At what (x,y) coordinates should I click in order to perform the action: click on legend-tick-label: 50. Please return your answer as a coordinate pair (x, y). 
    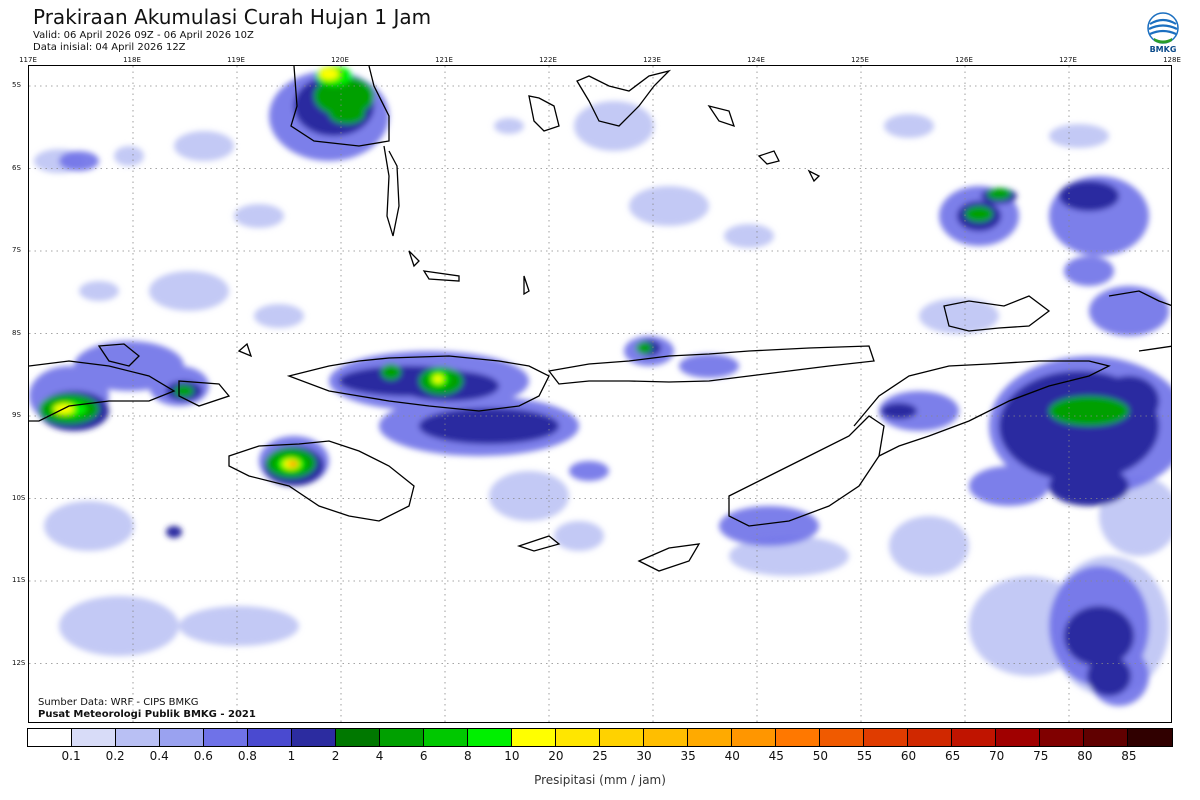
    Looking at the image, I should click on (820, 756).